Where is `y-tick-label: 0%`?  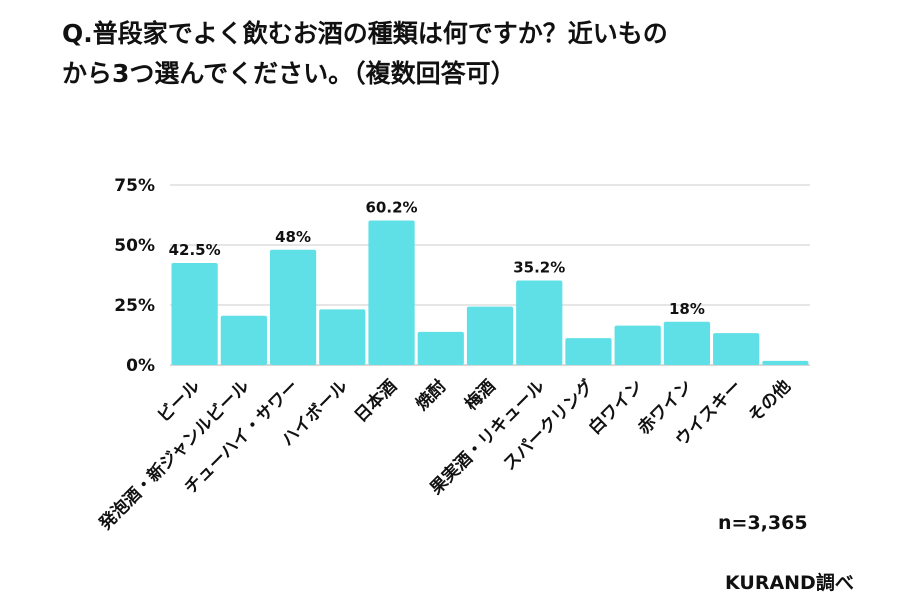
y-tick-label: 0% is located at coordinates (140, 366).